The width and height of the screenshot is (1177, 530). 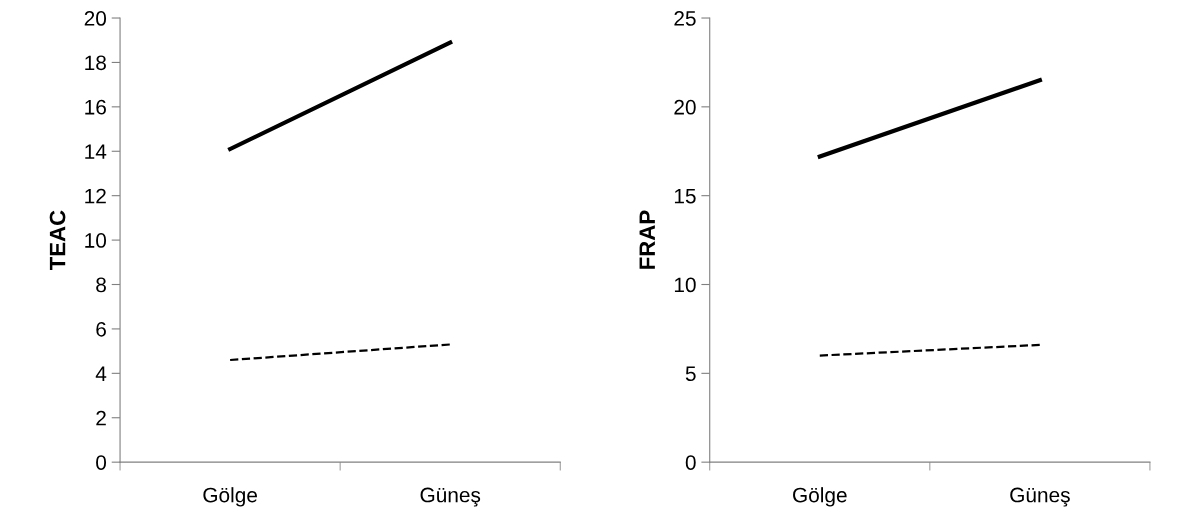 I want to click on y-tick-label: 2, so click(x=101, y=418).